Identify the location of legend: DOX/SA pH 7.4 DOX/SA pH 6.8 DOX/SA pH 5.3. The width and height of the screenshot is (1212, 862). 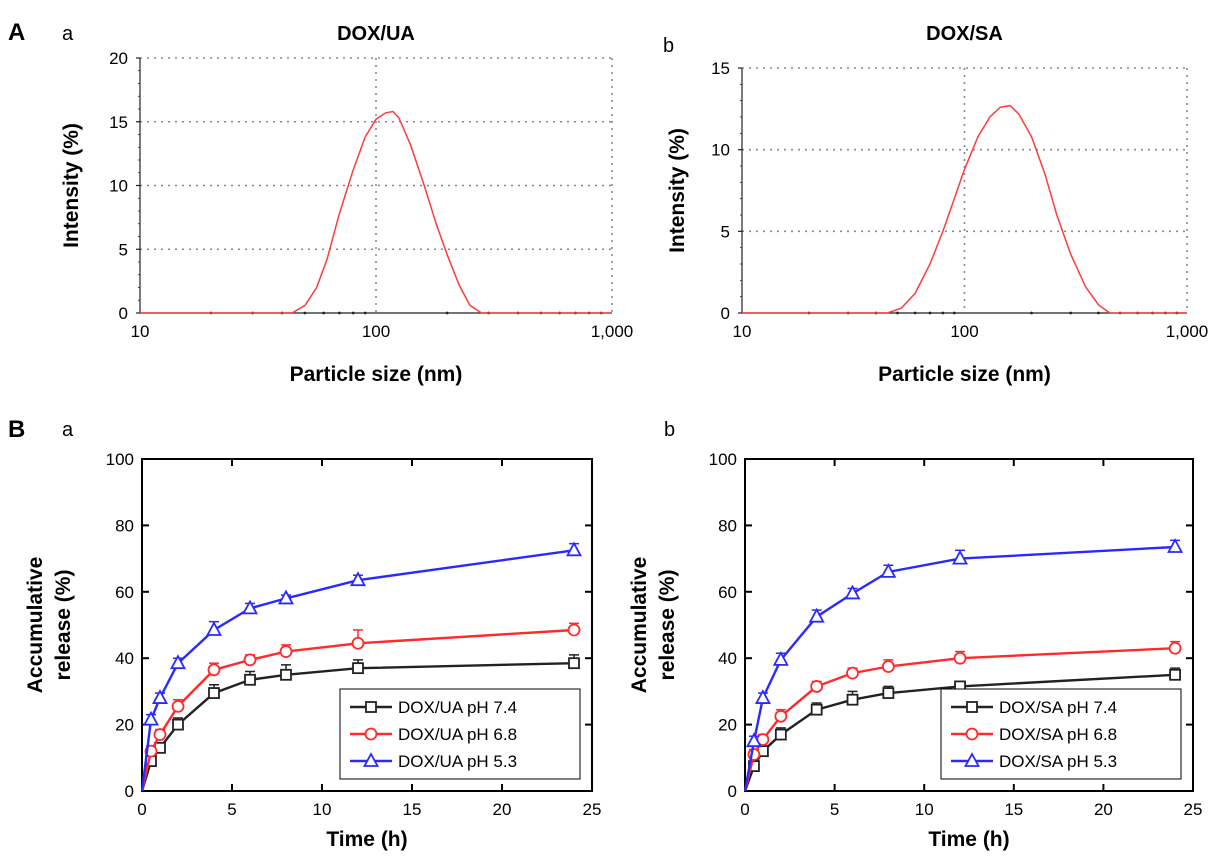
(1061, 734).